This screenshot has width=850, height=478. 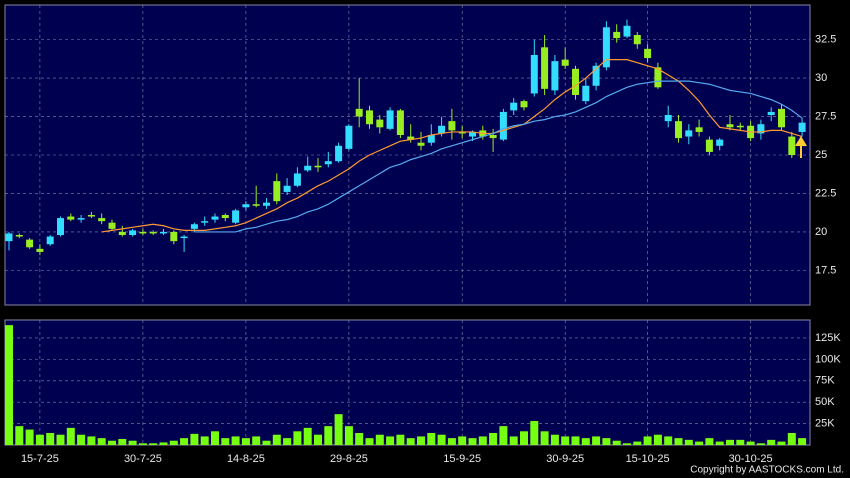 I want to click on y-tick-label: 32.5, so click(x=825, y=40).